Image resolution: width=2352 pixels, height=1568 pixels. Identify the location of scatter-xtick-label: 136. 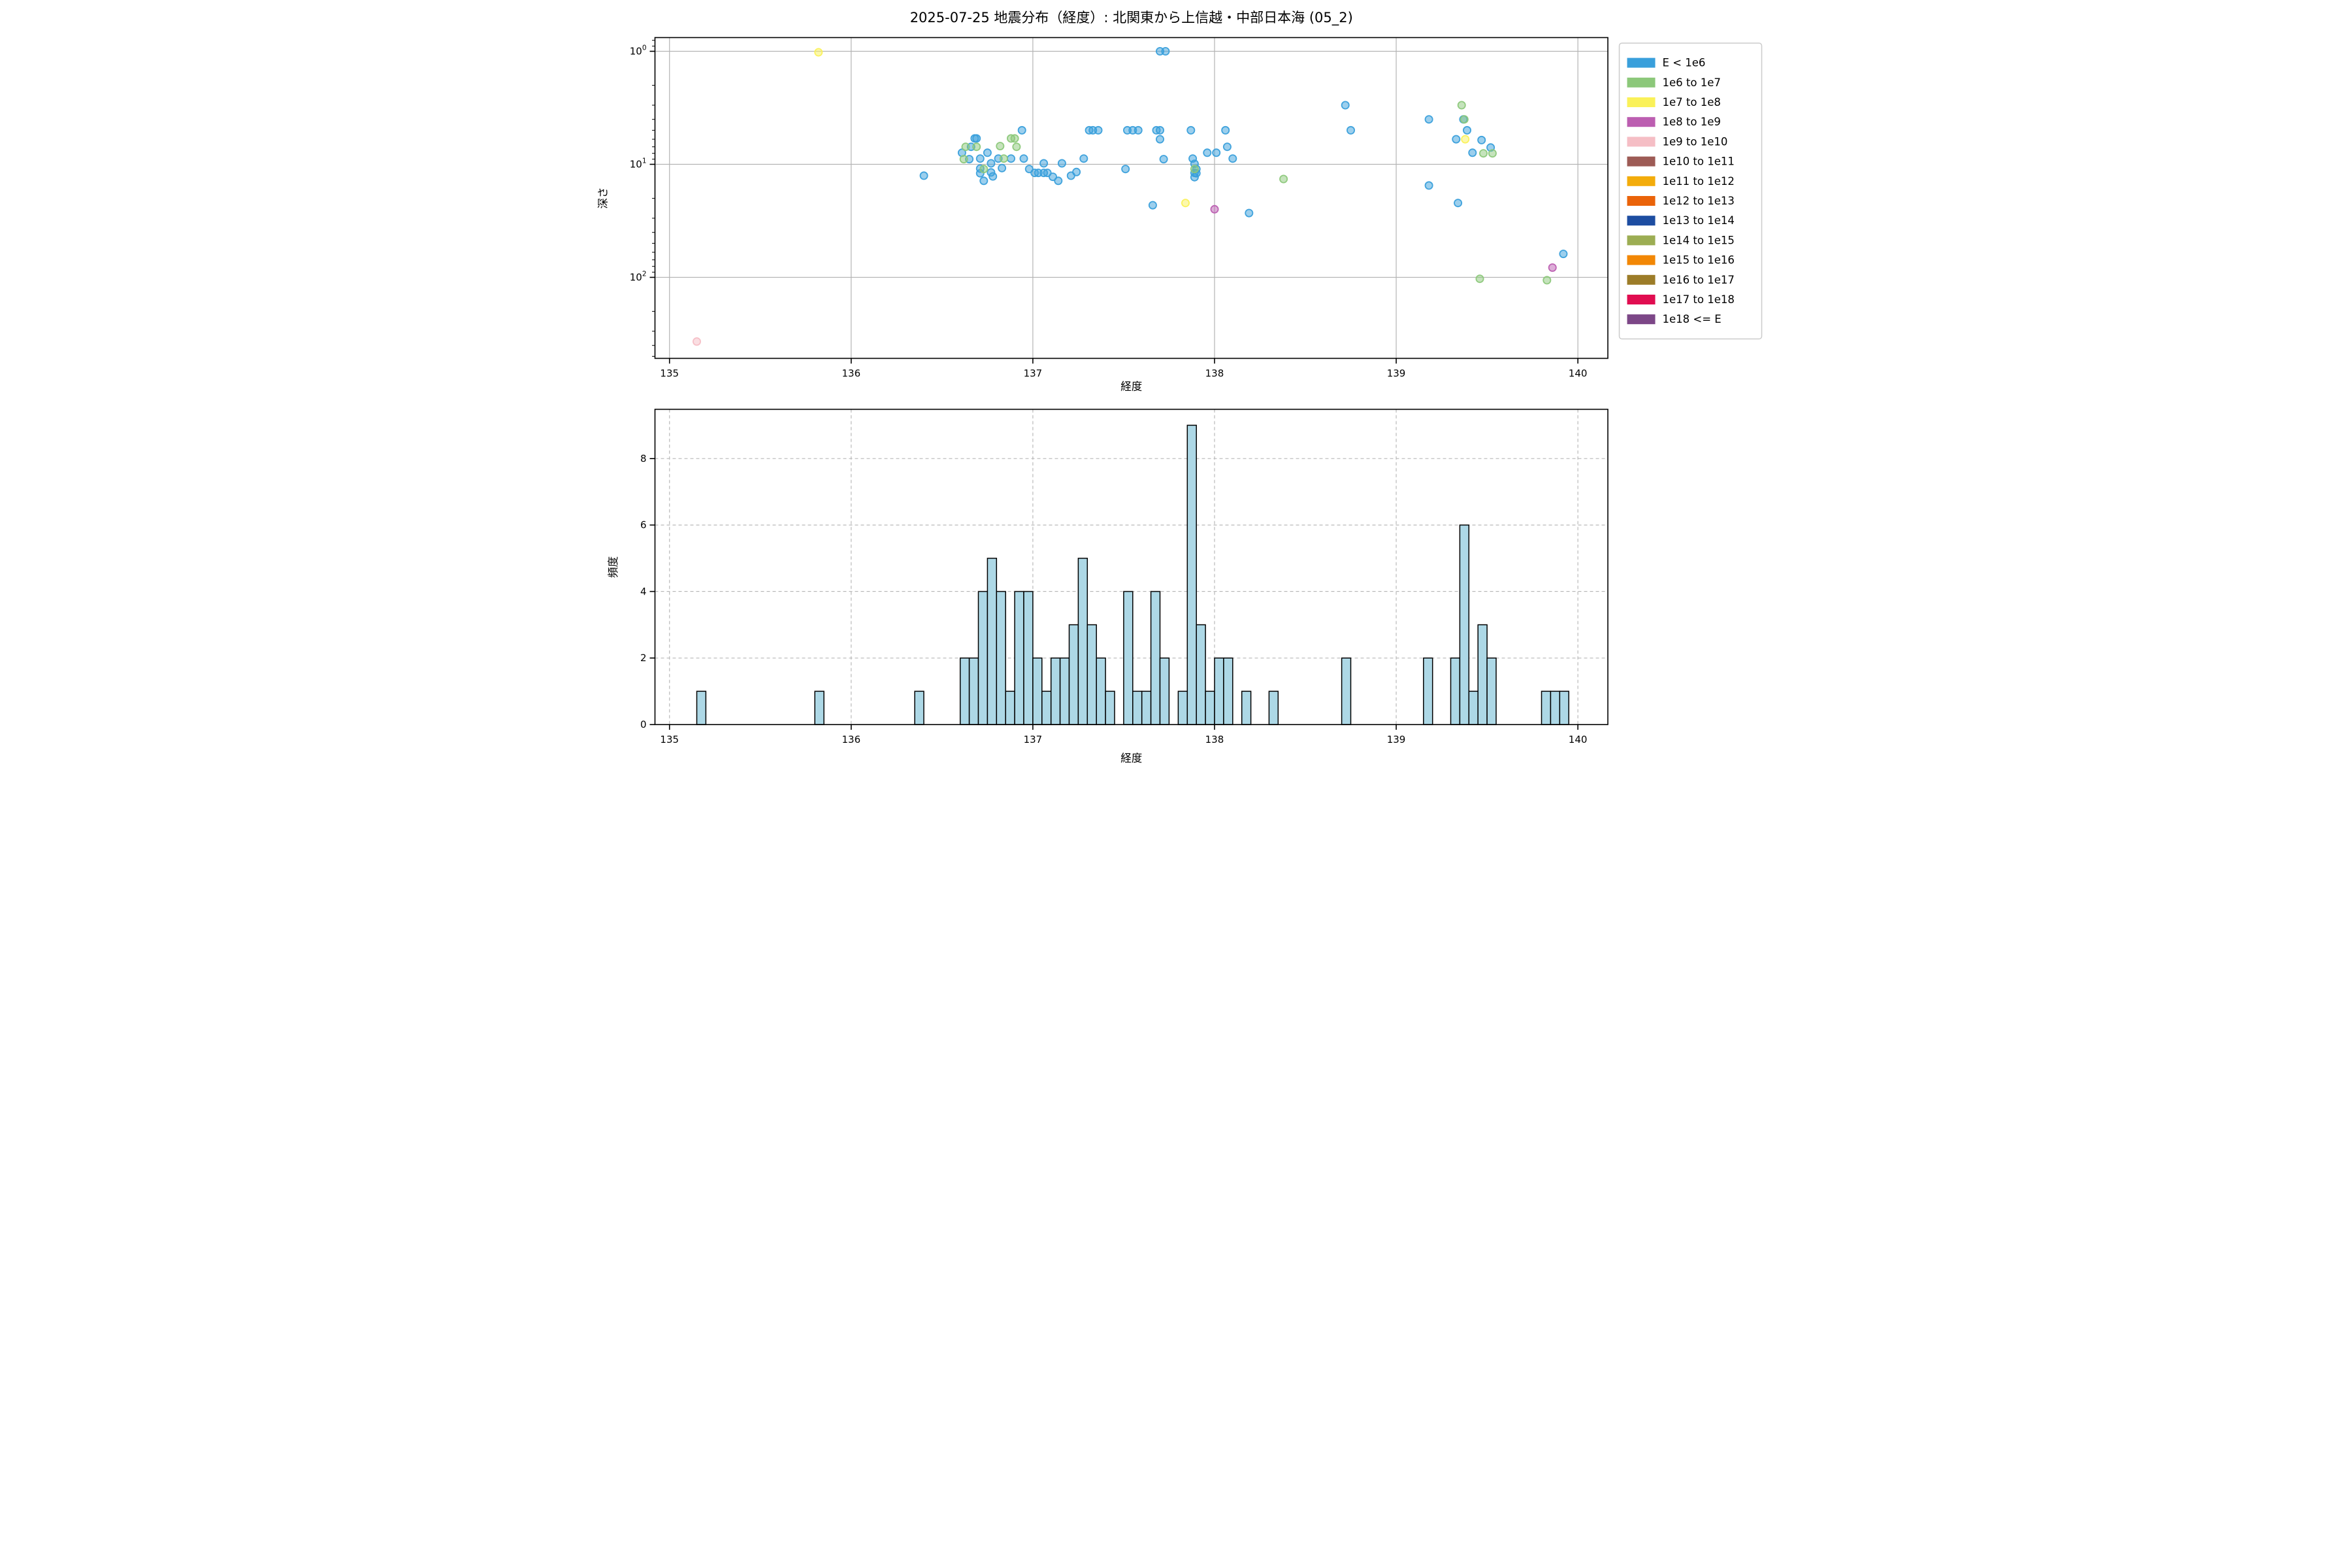
(851, 374).